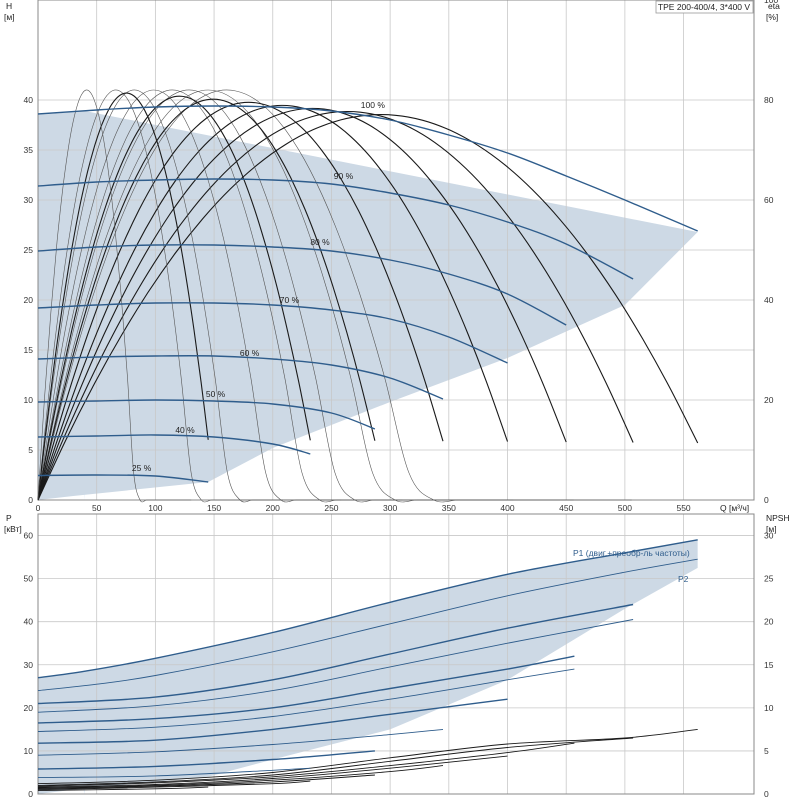 This screenshot has height=800, width=800. What do you see at coordinates (250, 353) in the screenshot?
I see `speed-label: 60 %` at bounding box center [250, 353].